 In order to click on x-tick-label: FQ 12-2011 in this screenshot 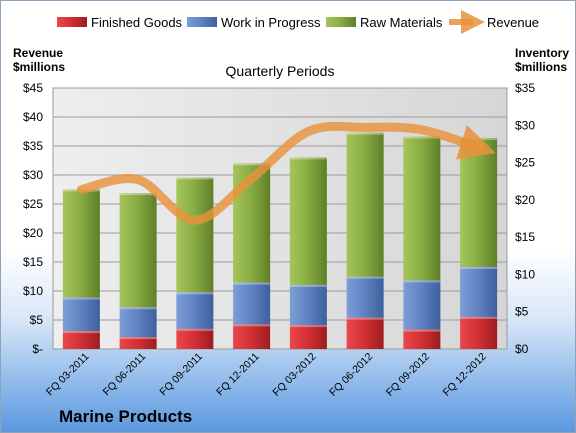, I will do `click(238, 375)`.